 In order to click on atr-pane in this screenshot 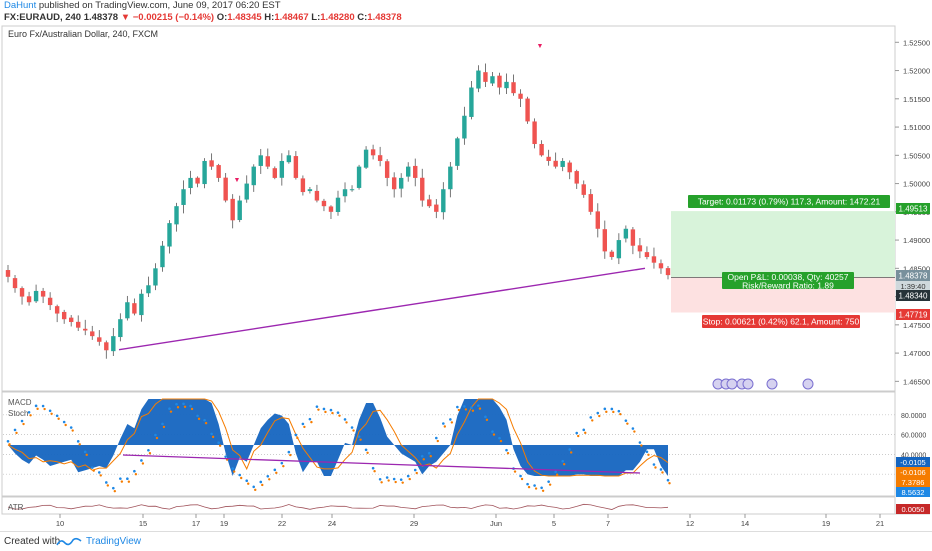, I will do `click(448, 505)`.